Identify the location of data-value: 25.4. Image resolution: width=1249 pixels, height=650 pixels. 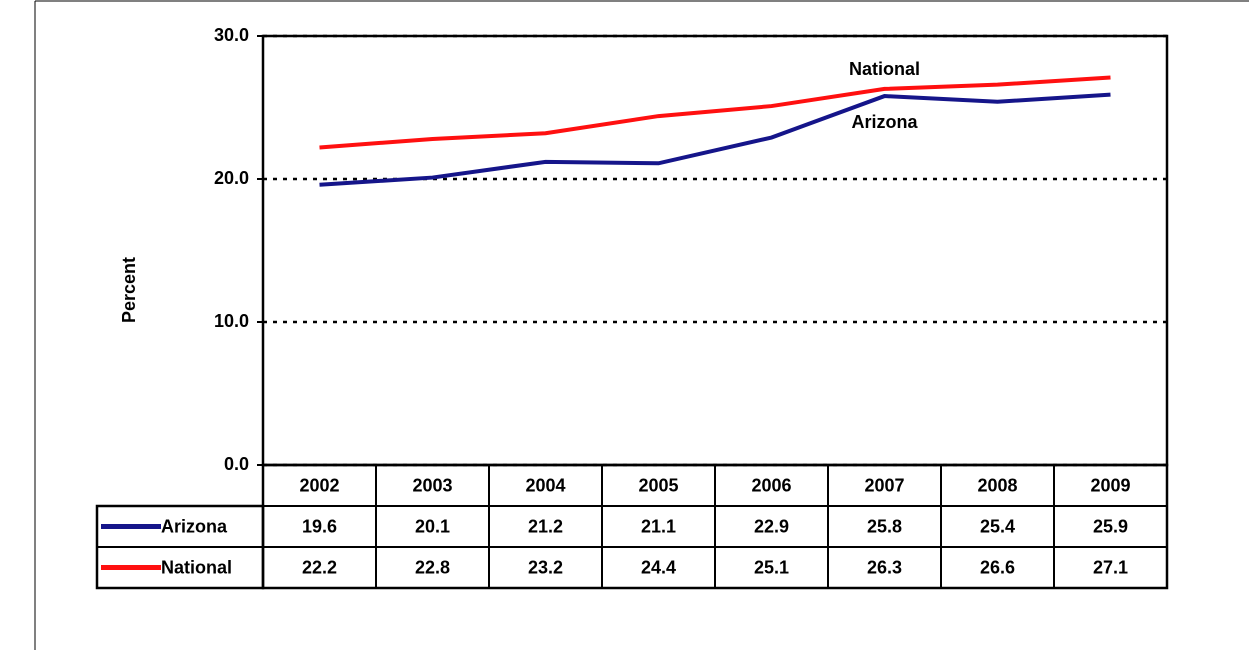
(997, 526).